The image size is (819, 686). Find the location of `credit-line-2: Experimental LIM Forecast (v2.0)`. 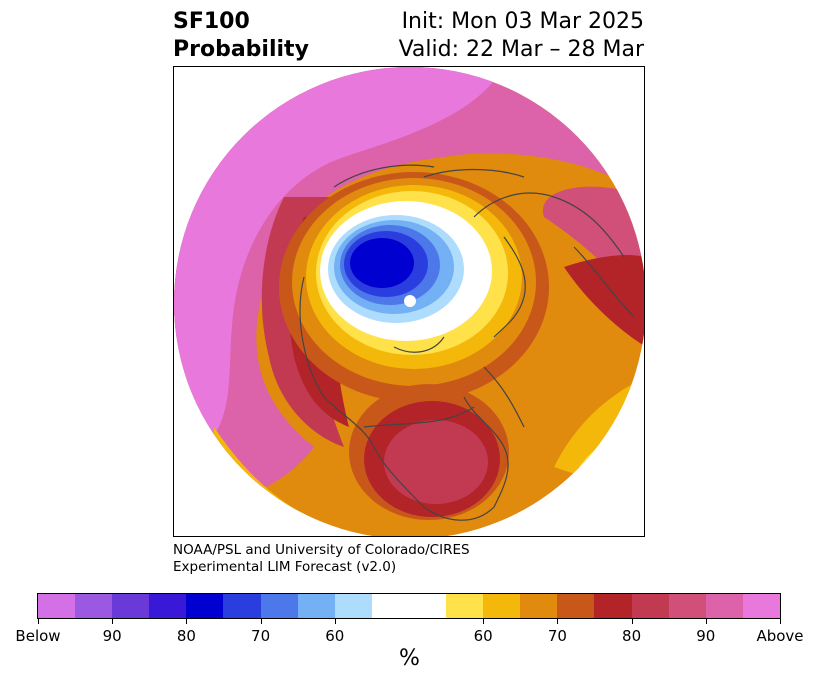

credit-line-2: Experimental LIM Forecast (v2.0) is located at coordinates (285, 567).